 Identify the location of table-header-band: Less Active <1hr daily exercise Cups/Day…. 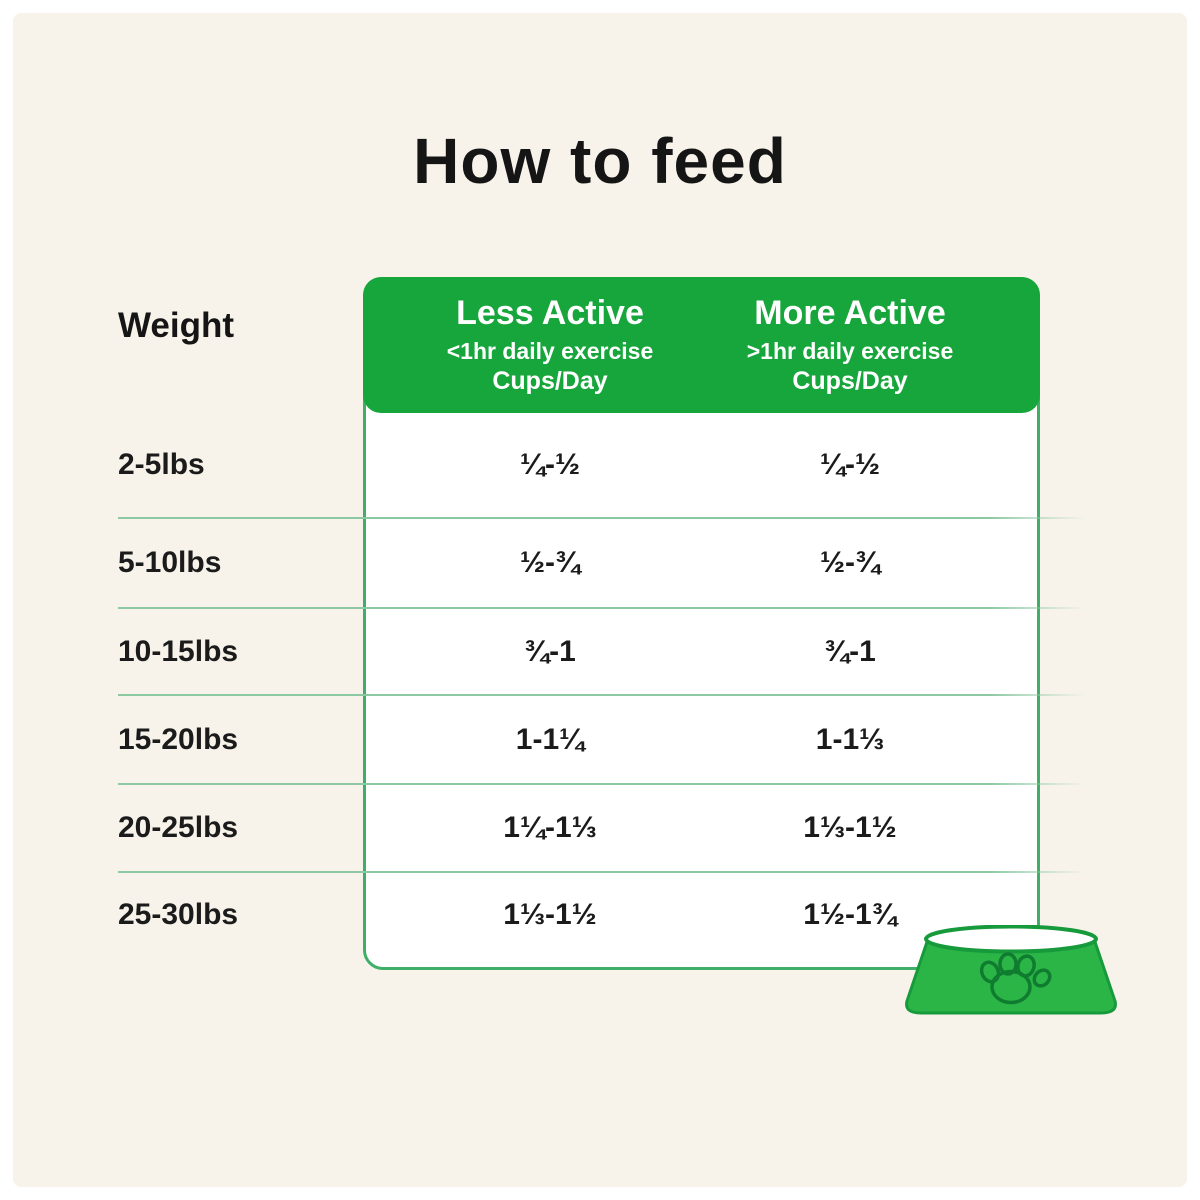
(701, 345).